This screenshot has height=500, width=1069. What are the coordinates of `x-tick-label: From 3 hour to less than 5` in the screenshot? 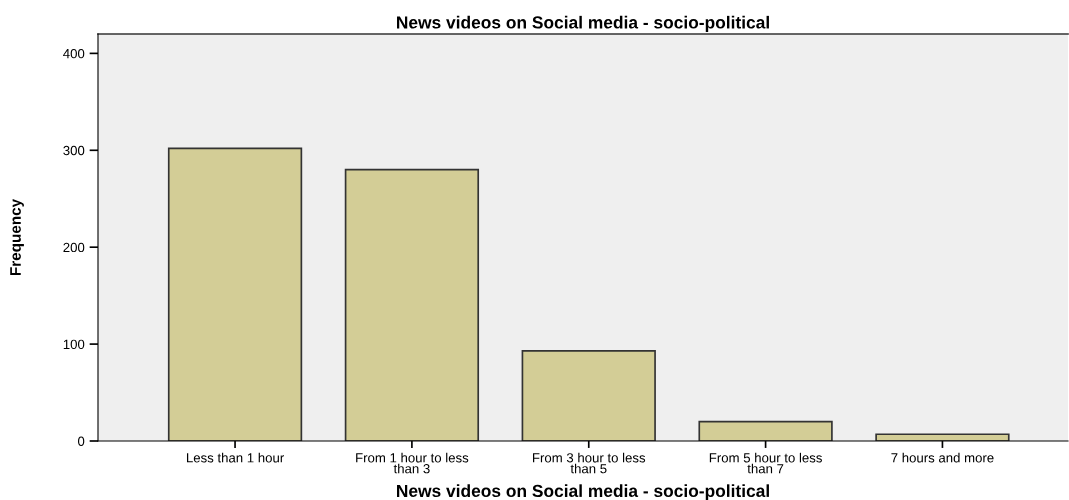 It's located at (589, 463).